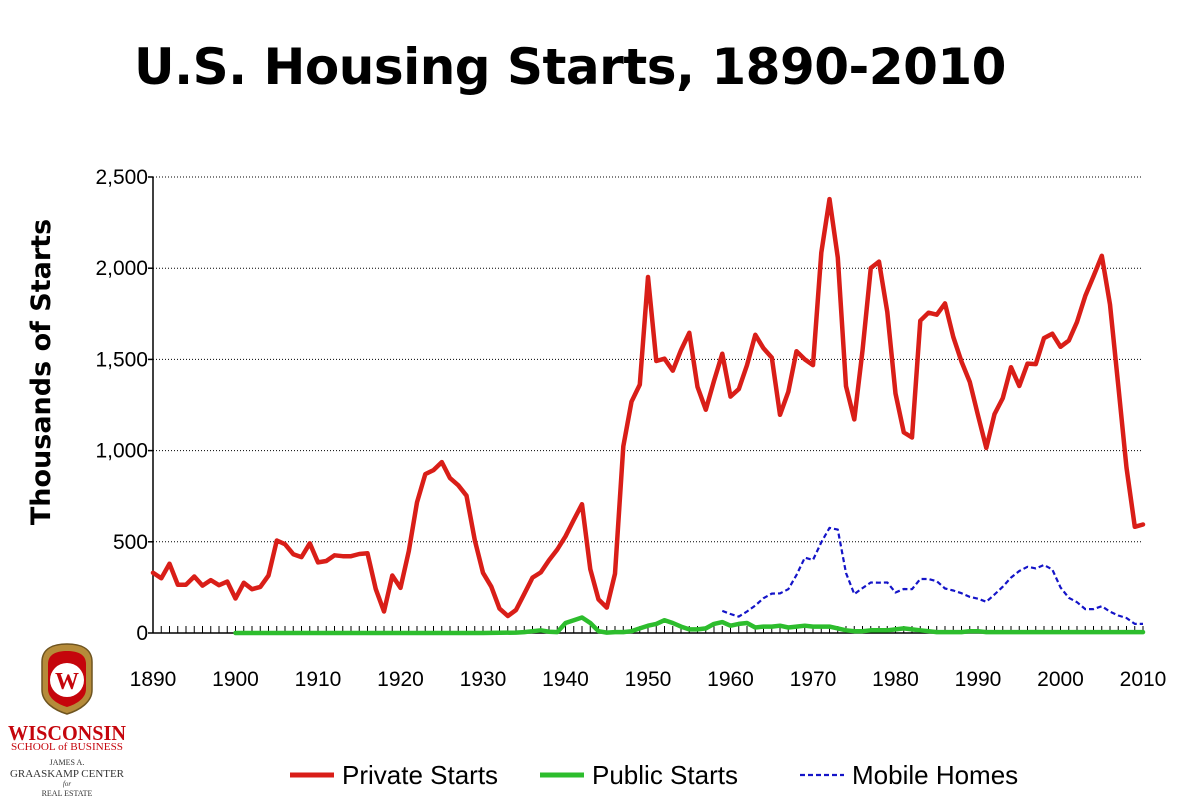 Image resolution: width=1182 pixels, height=805 pixels. I want to click on y-tick-label: 0, so click(142, 633).